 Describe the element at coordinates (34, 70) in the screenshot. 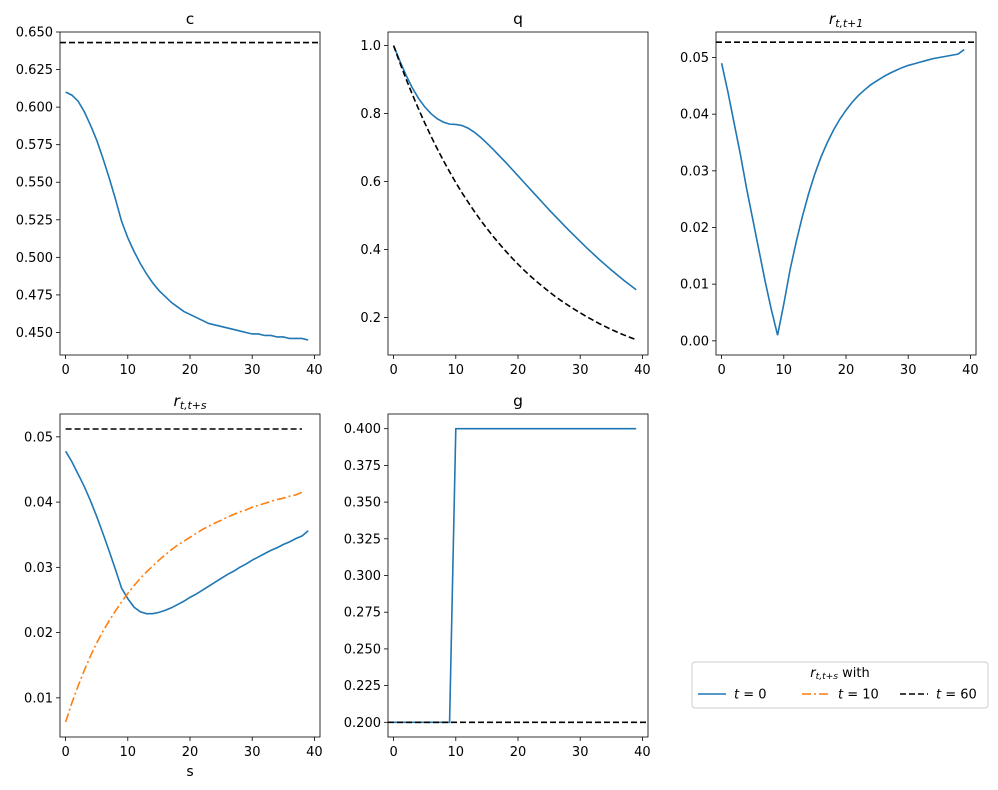

I see `y-tick-label: 0.625` at that location.